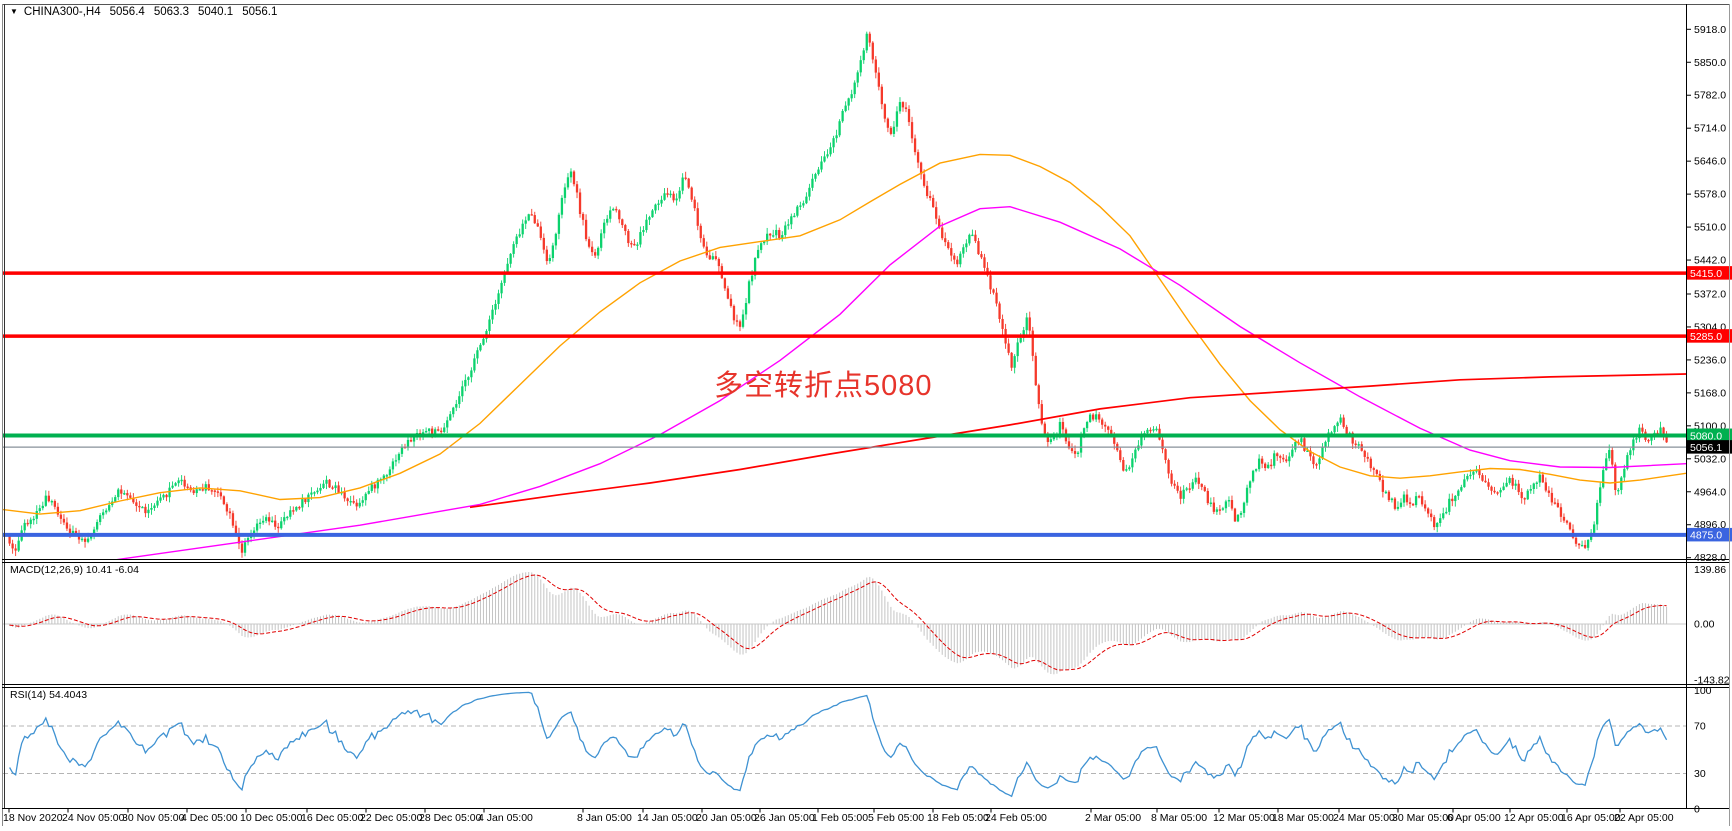 Image resolution: width=1732 pixels, height=831 pixels. Describe the element at coordinates (1423, 818) in the screenshot. I see `date-tick-label: 30 Mar 05:00` at that location.